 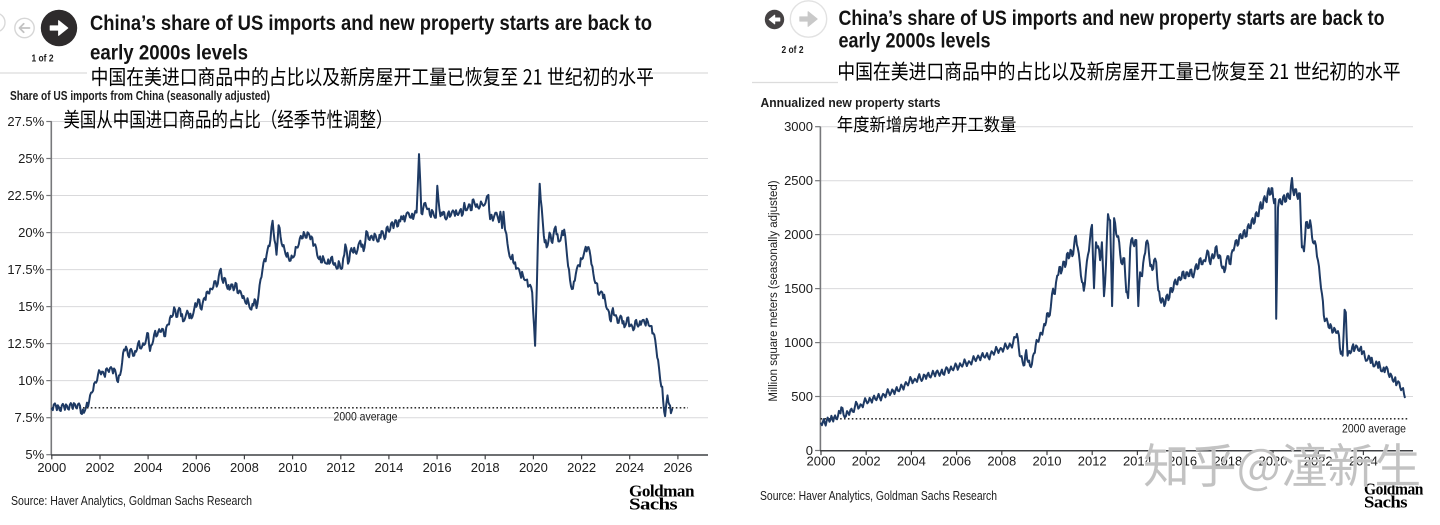 What do you see at coordinates (437, 467) in the screenshot?
I see `svg-text: 2016` at bounding box center [437, 467].